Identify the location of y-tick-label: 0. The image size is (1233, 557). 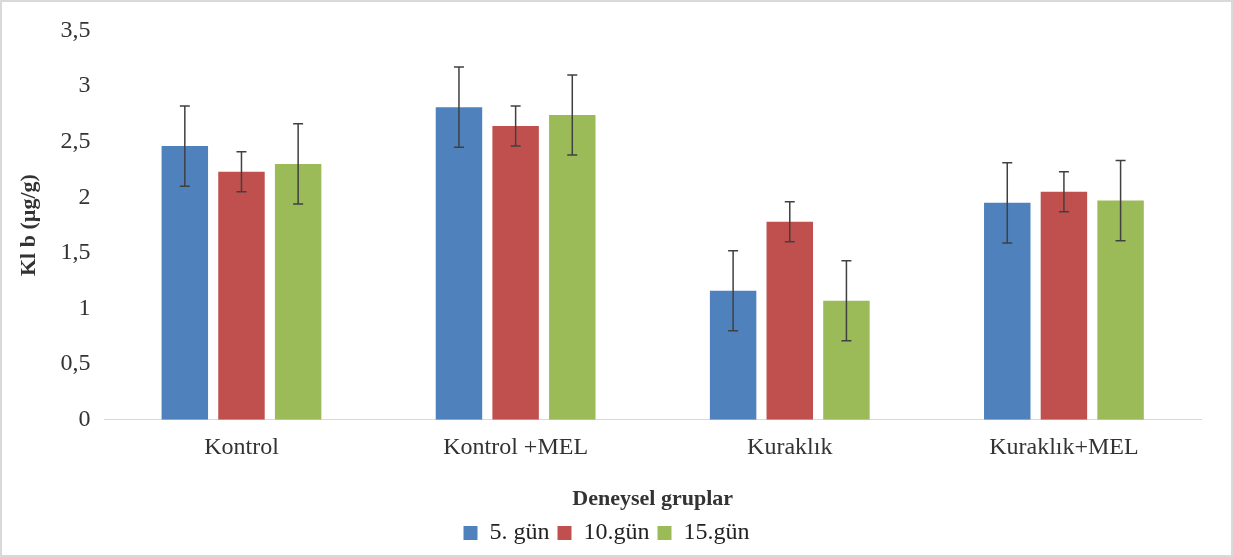
(84, 418).